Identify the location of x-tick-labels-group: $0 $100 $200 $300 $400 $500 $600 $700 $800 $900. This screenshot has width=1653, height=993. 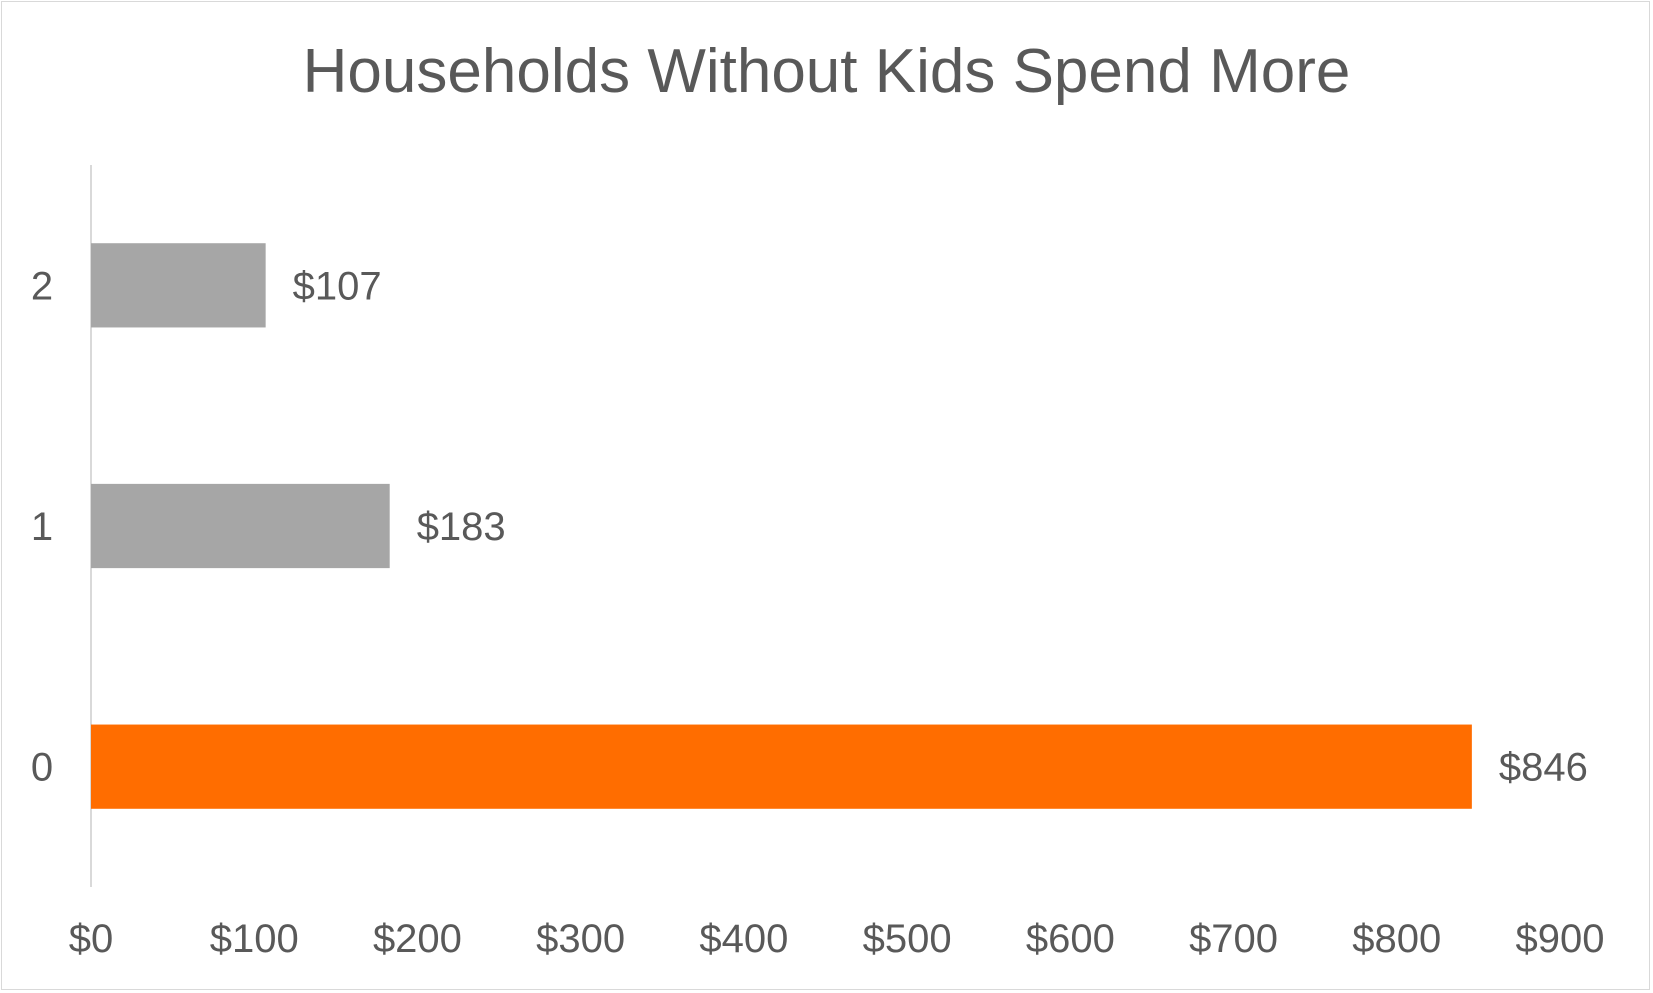
(837, 939).